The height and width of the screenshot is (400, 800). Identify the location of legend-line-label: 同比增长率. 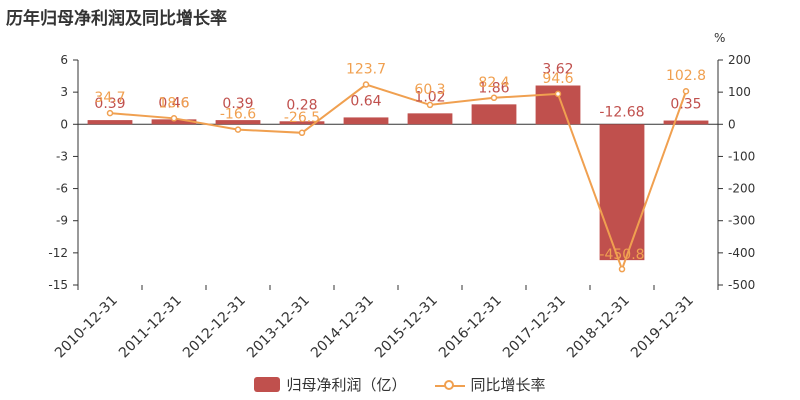
(508, 385).